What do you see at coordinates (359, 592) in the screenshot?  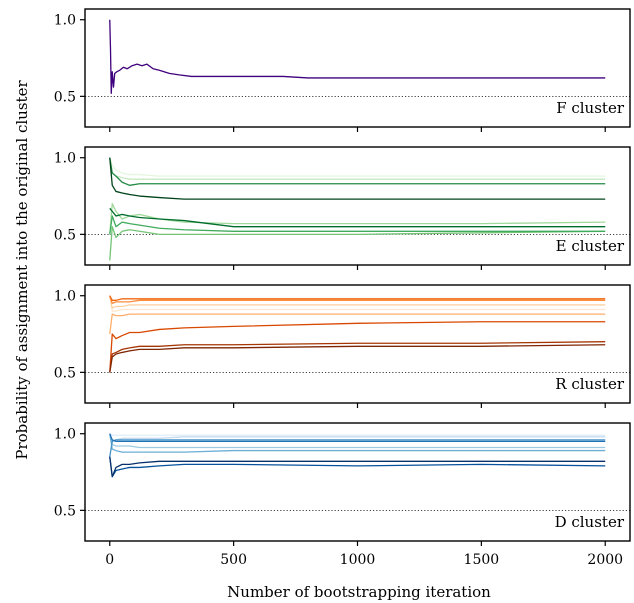 I see `x-axis-title: Number of bootstrapping iteration` at bounding box center [359, 592].